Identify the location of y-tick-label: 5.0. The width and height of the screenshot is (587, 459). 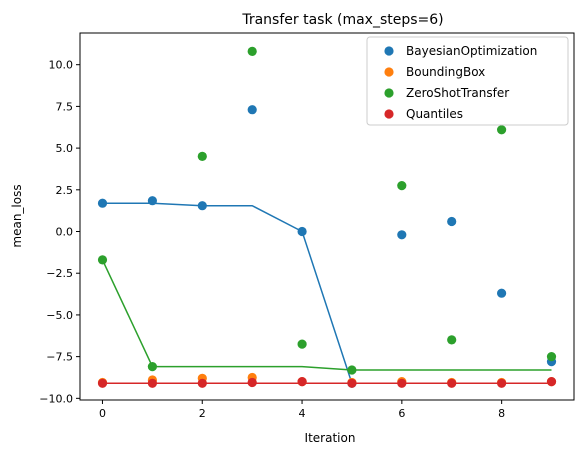
(65, 148).